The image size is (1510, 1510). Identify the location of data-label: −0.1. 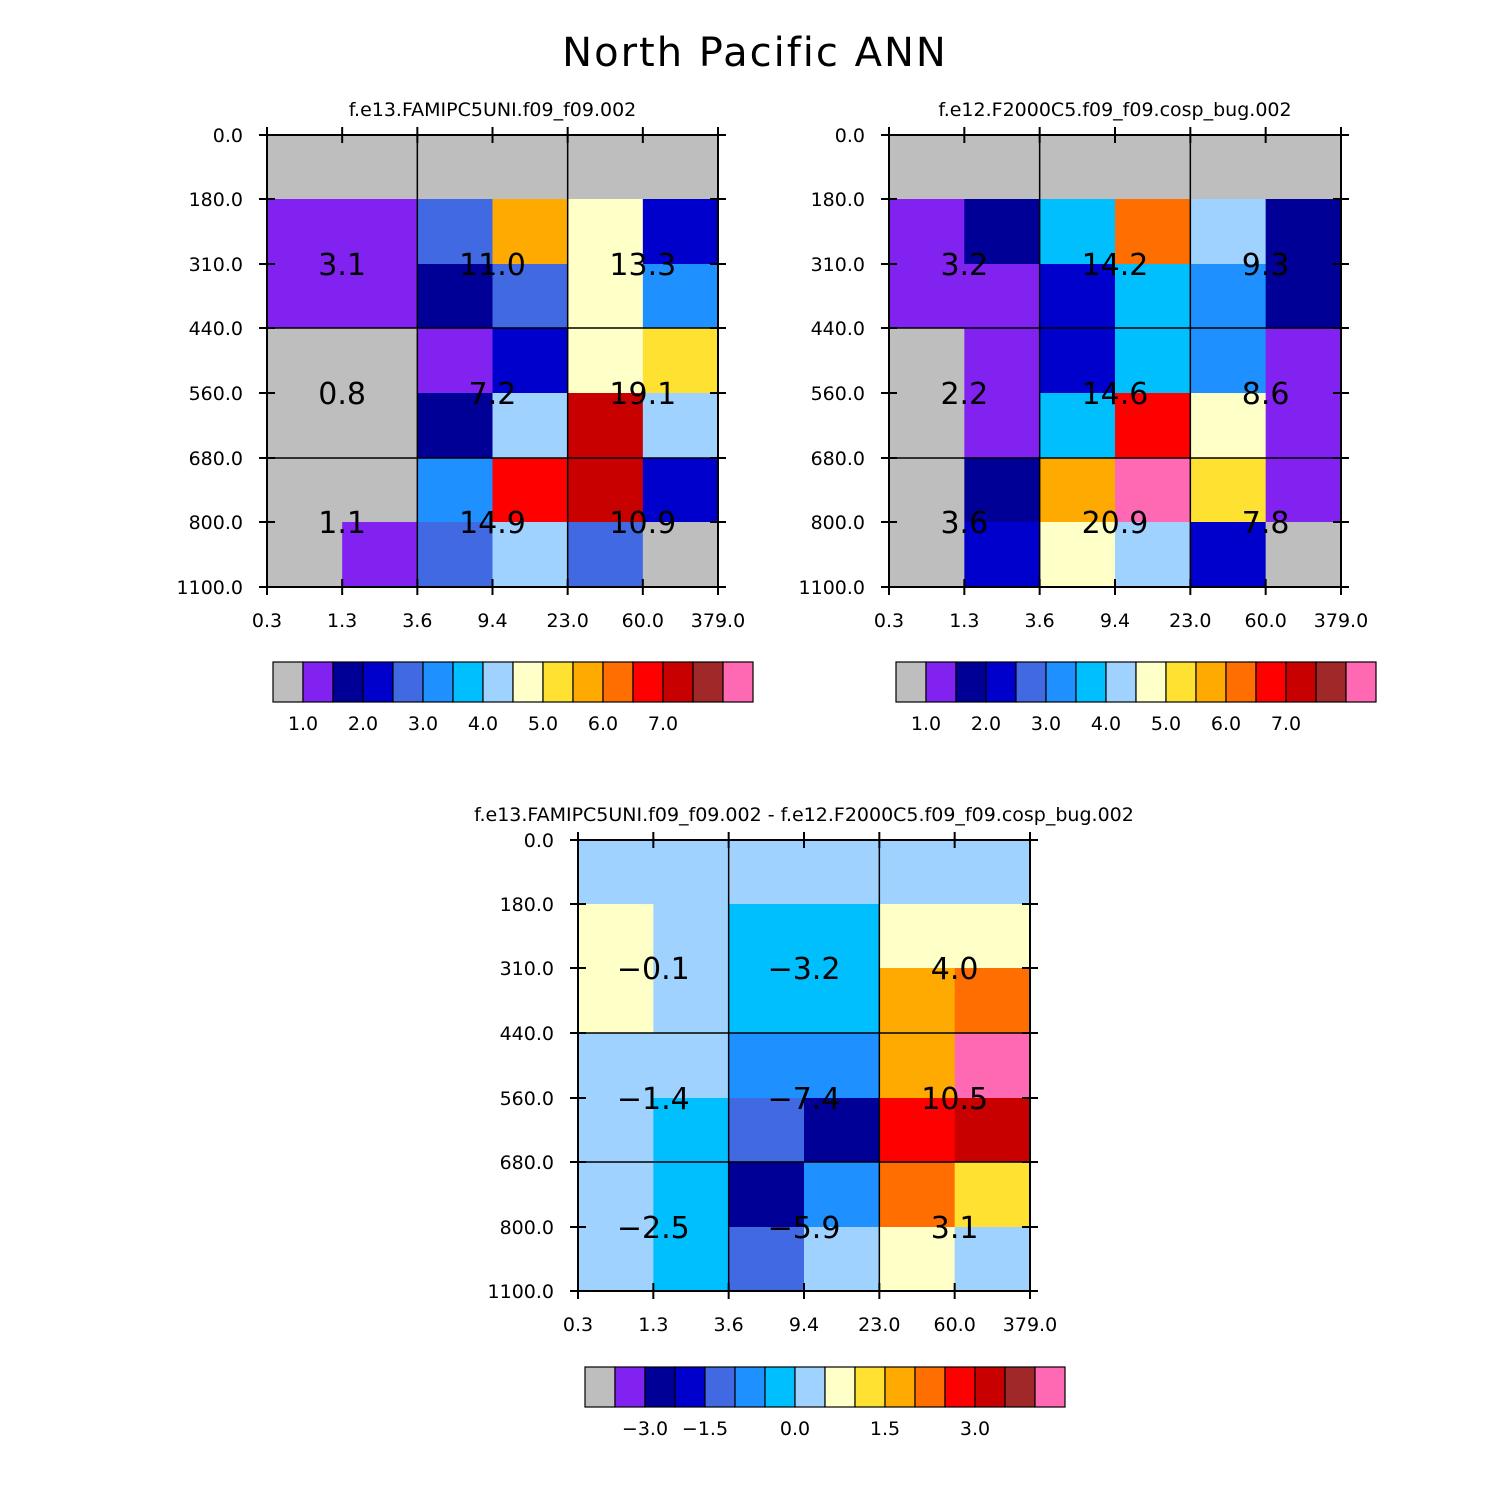
(653, 969).